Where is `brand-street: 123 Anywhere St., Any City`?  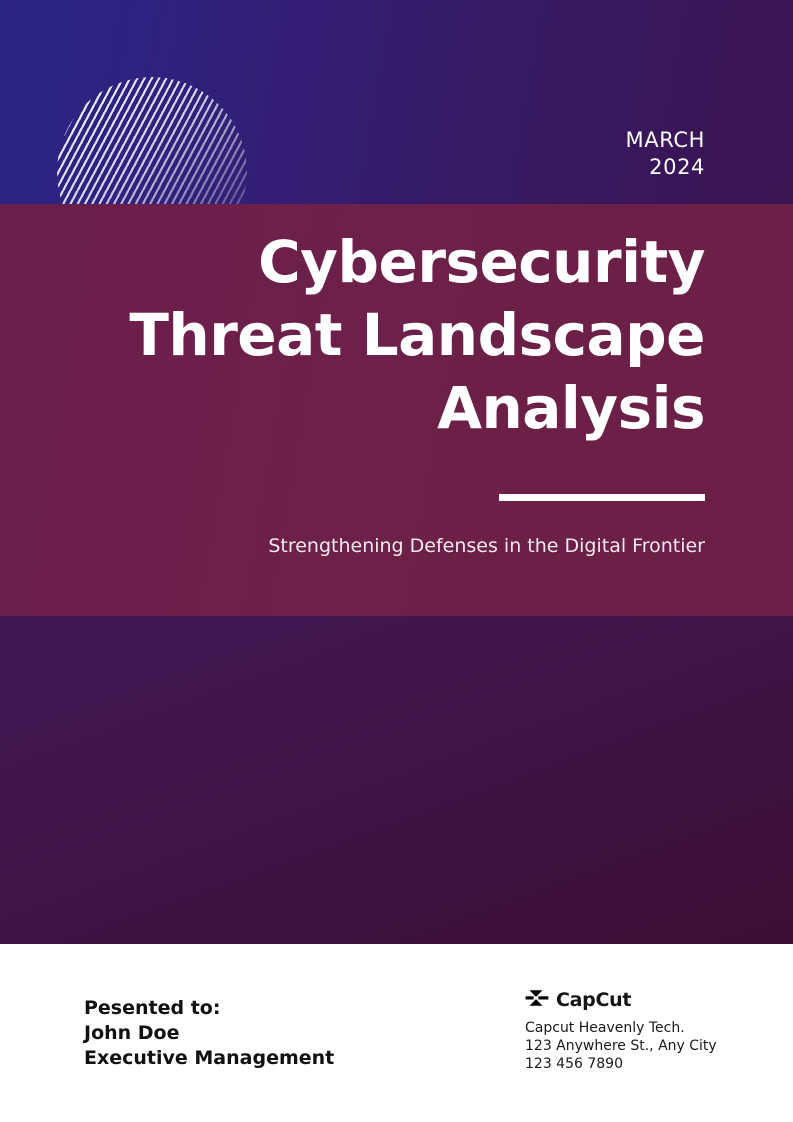
brand-street: 123 Anywhere St., Any City is located at coordinates (621, 1046).